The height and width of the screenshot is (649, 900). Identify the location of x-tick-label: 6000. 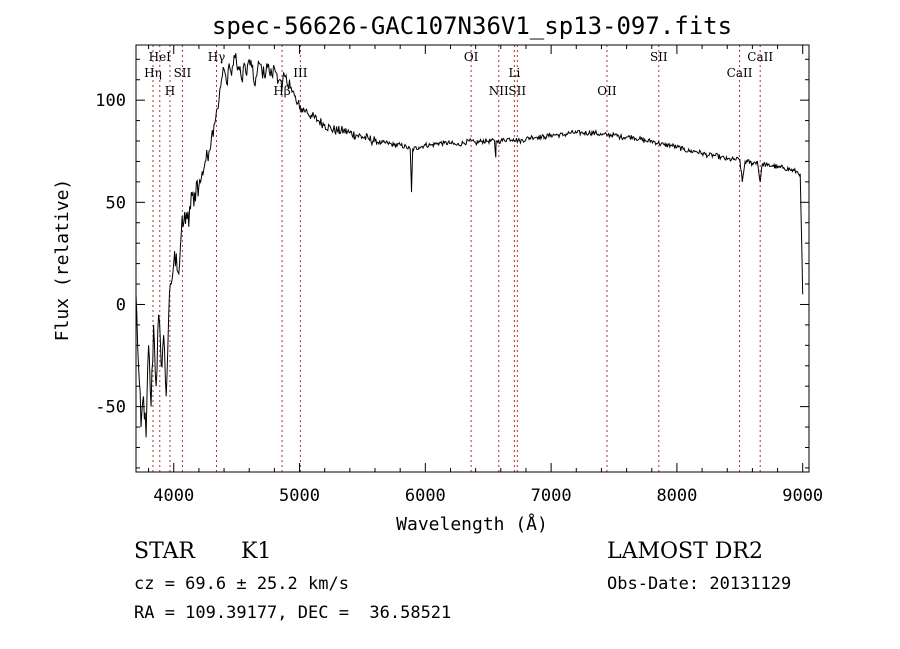
(425, 496).